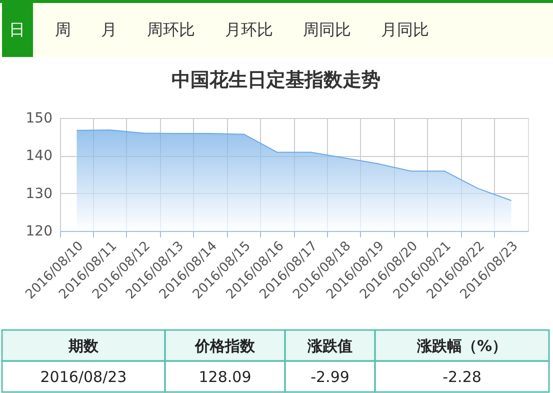  Describe the element at coordinates (276, 80) in the screenshot. I see `chart-title: 中国花生日定基指数走势` at that location.